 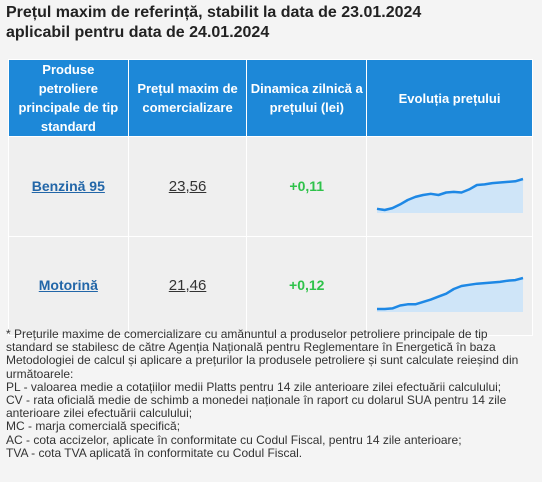 I want to click on daily-change-benzina: +0,11, so click(x=307, y=185).